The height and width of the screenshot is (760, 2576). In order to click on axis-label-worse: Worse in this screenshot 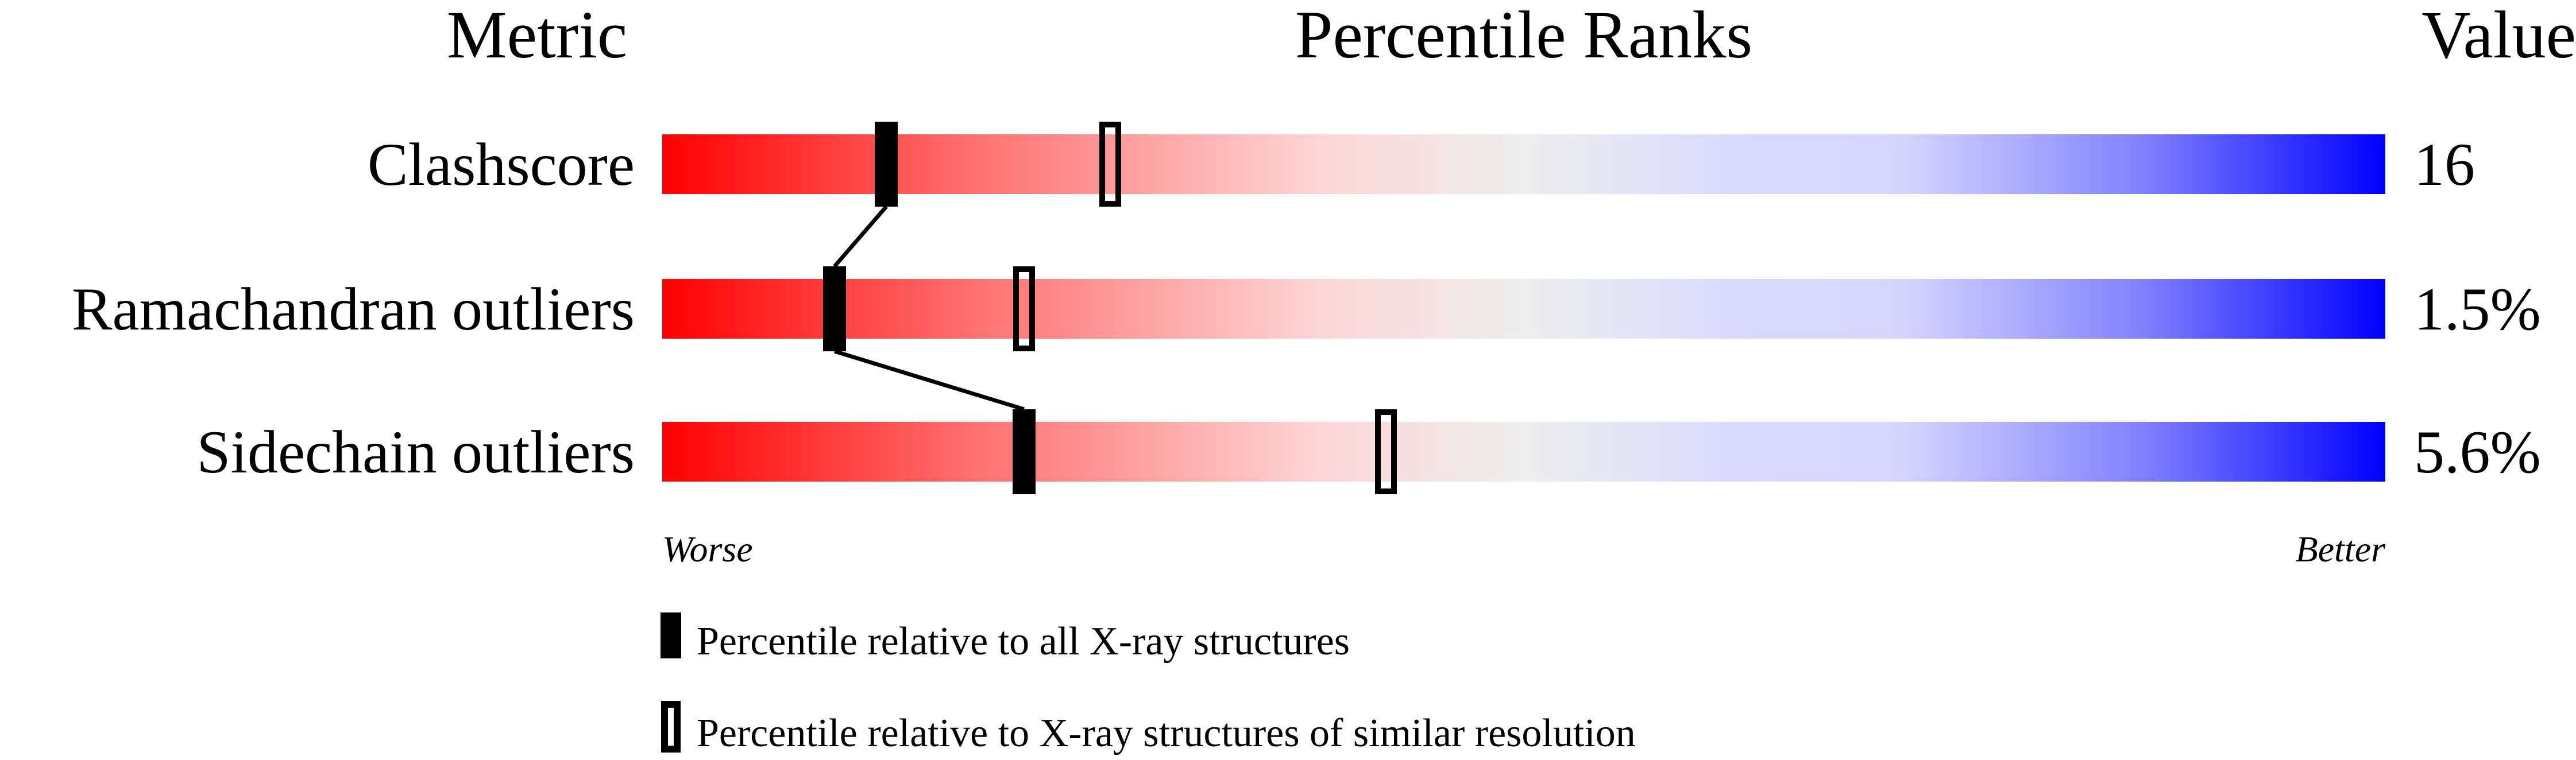, I will do `click(707, 549)`.